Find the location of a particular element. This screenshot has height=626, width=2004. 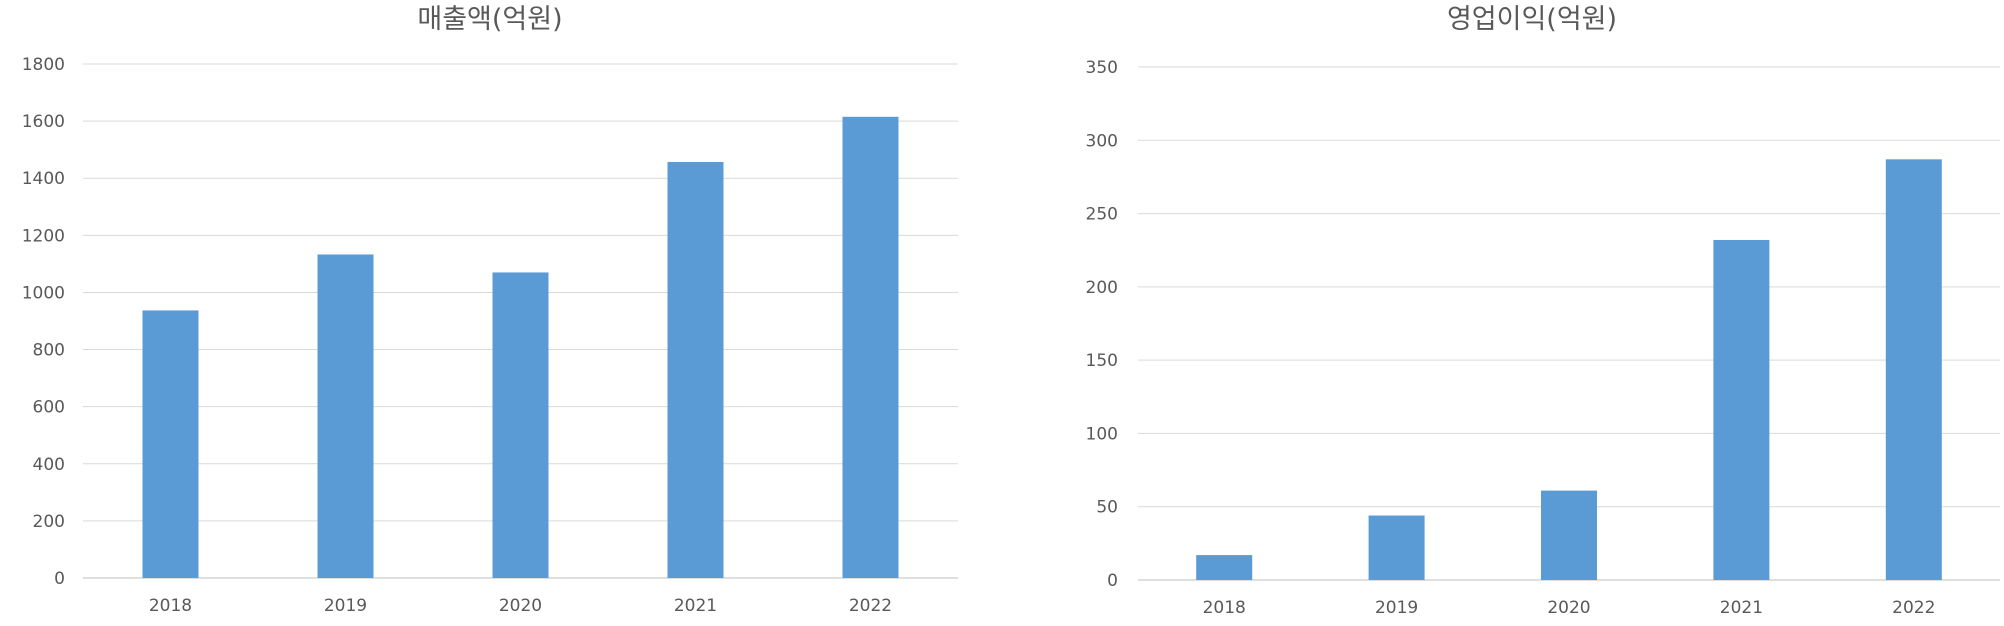

y-tick-label: 1800 is located at coordinates (43, 65).